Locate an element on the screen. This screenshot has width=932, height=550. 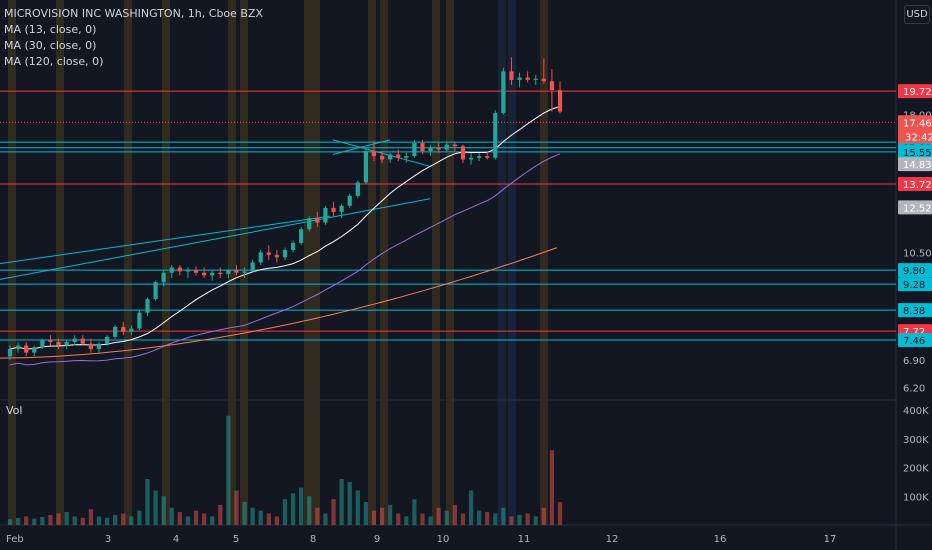
ma30-label: MA (30, close, 0) is located at coordinates (50, 45).